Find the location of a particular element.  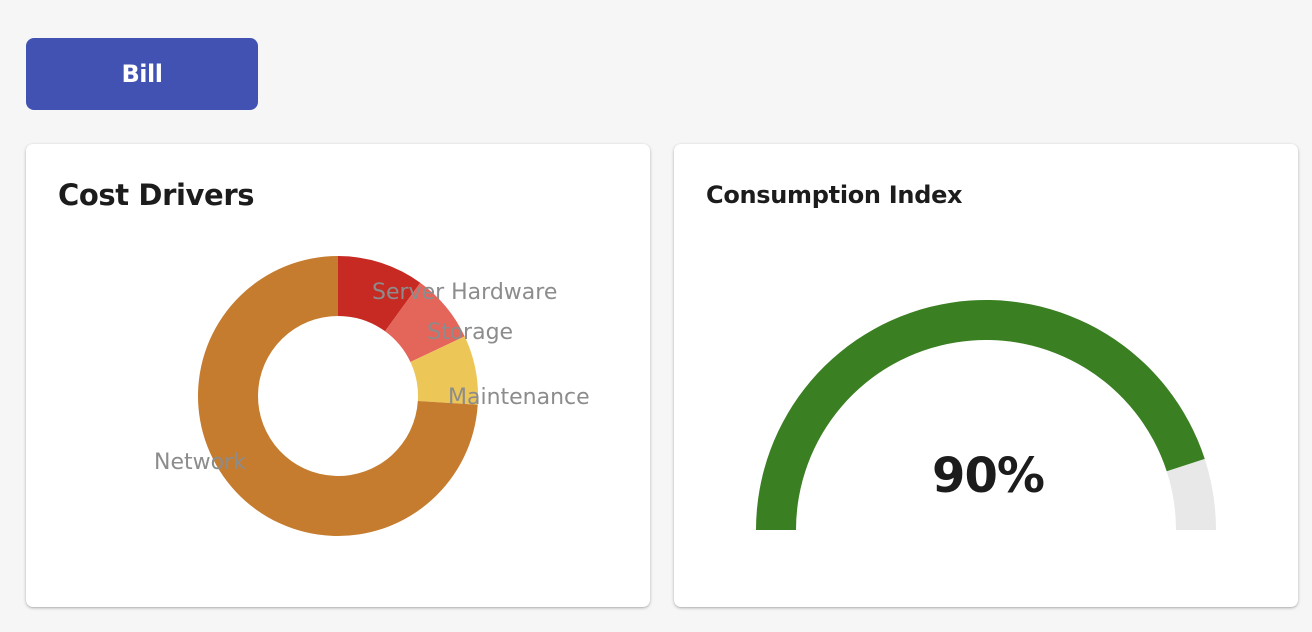

cost-drivers-donut-chart: Server Hardware Storage Maintenance Network is located at coordinates (372, 396).